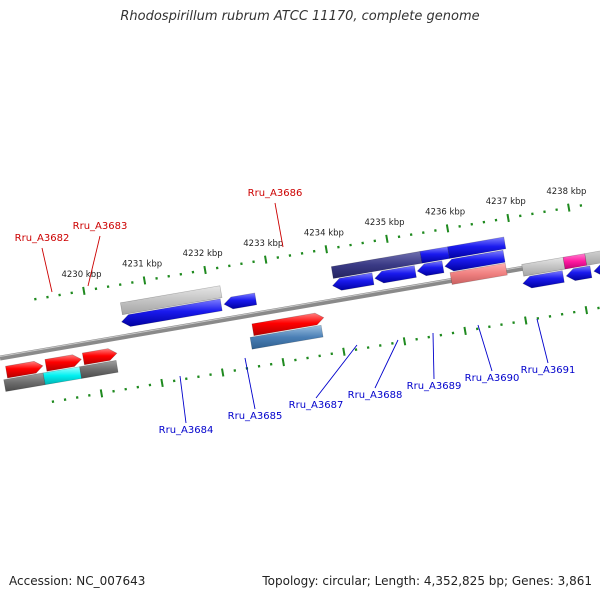 The image size is (600, 600). What do you see at coordinates (492, 378) in the screenshot?
I see `gene-label: Rru_A3690` at bounding box center [492, 378].